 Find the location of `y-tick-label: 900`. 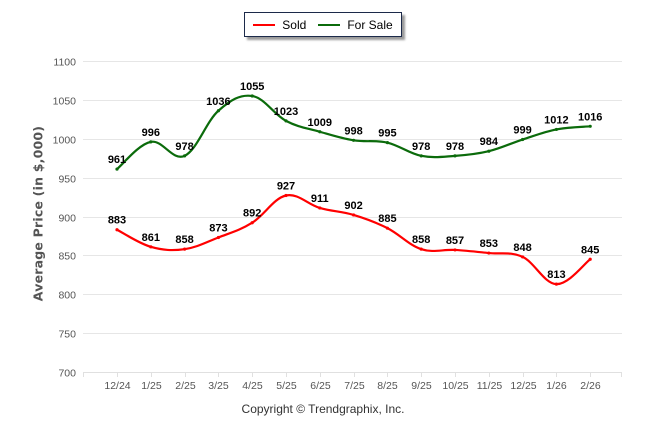

y-tick-label: 900 is located at coordinates (67, 219).